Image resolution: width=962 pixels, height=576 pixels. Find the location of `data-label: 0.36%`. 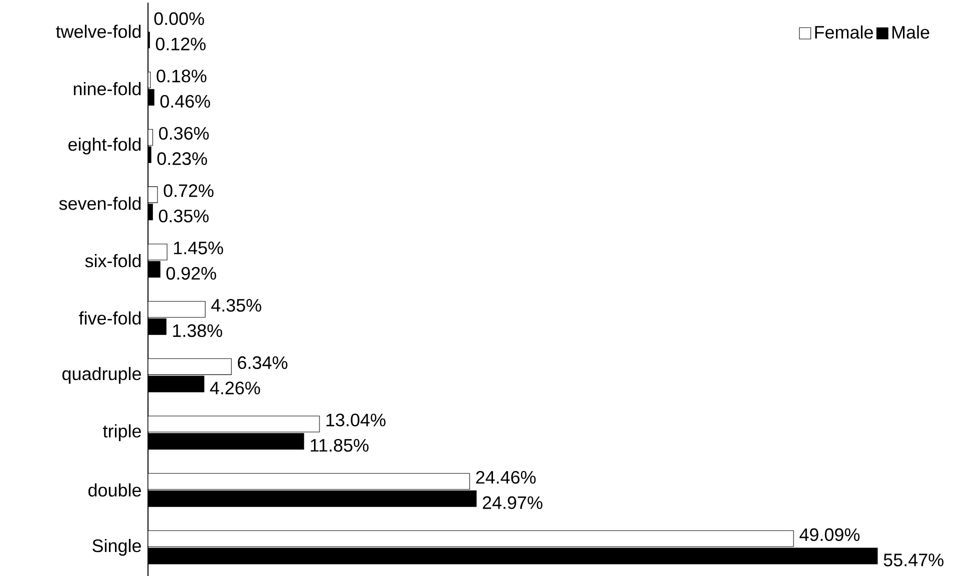

data-label: 0.36% is located at coordinates (184, 133).